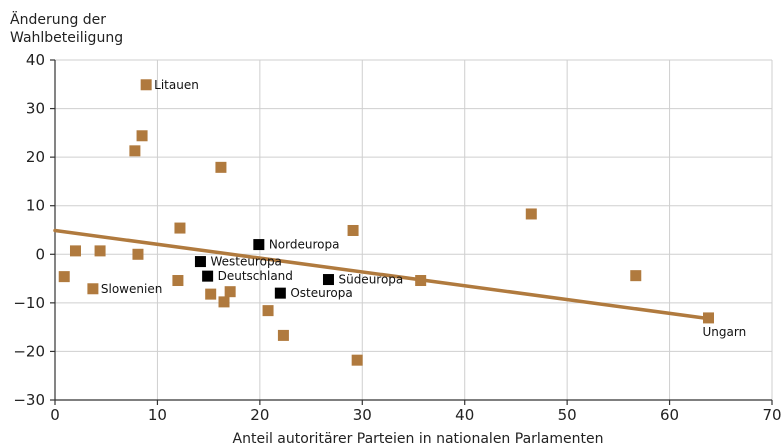  Describe the element at coordinates (131, 289) in the screenshot. I see `point-label-slowenien: Slowenien` at that location.